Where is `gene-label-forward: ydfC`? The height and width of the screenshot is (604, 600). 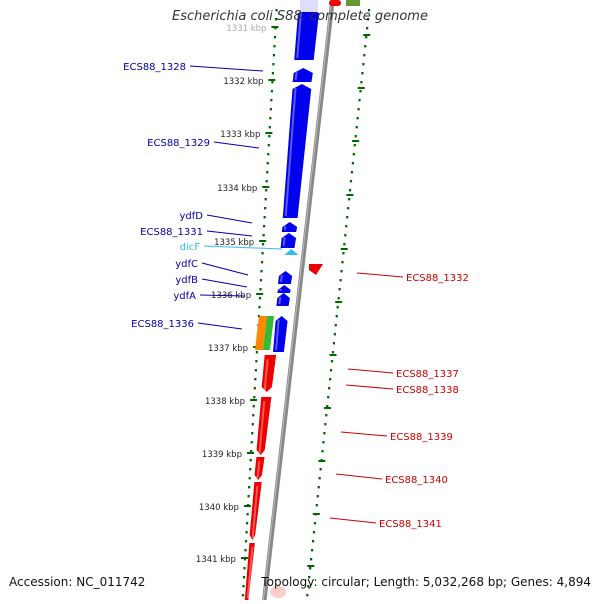
gene-label-forward: ydfC is located at coordinates (212, 267).